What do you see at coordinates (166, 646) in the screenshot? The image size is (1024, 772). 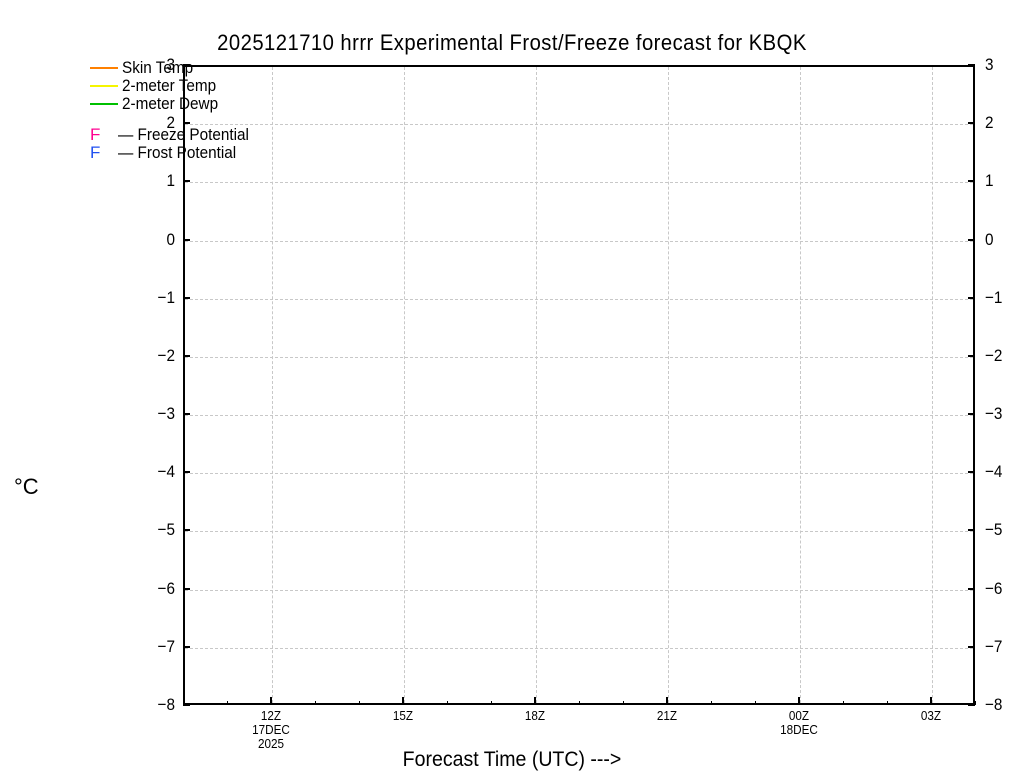 I see `y-axis-tick-label-left: −7` at bounding box center [166, 646].